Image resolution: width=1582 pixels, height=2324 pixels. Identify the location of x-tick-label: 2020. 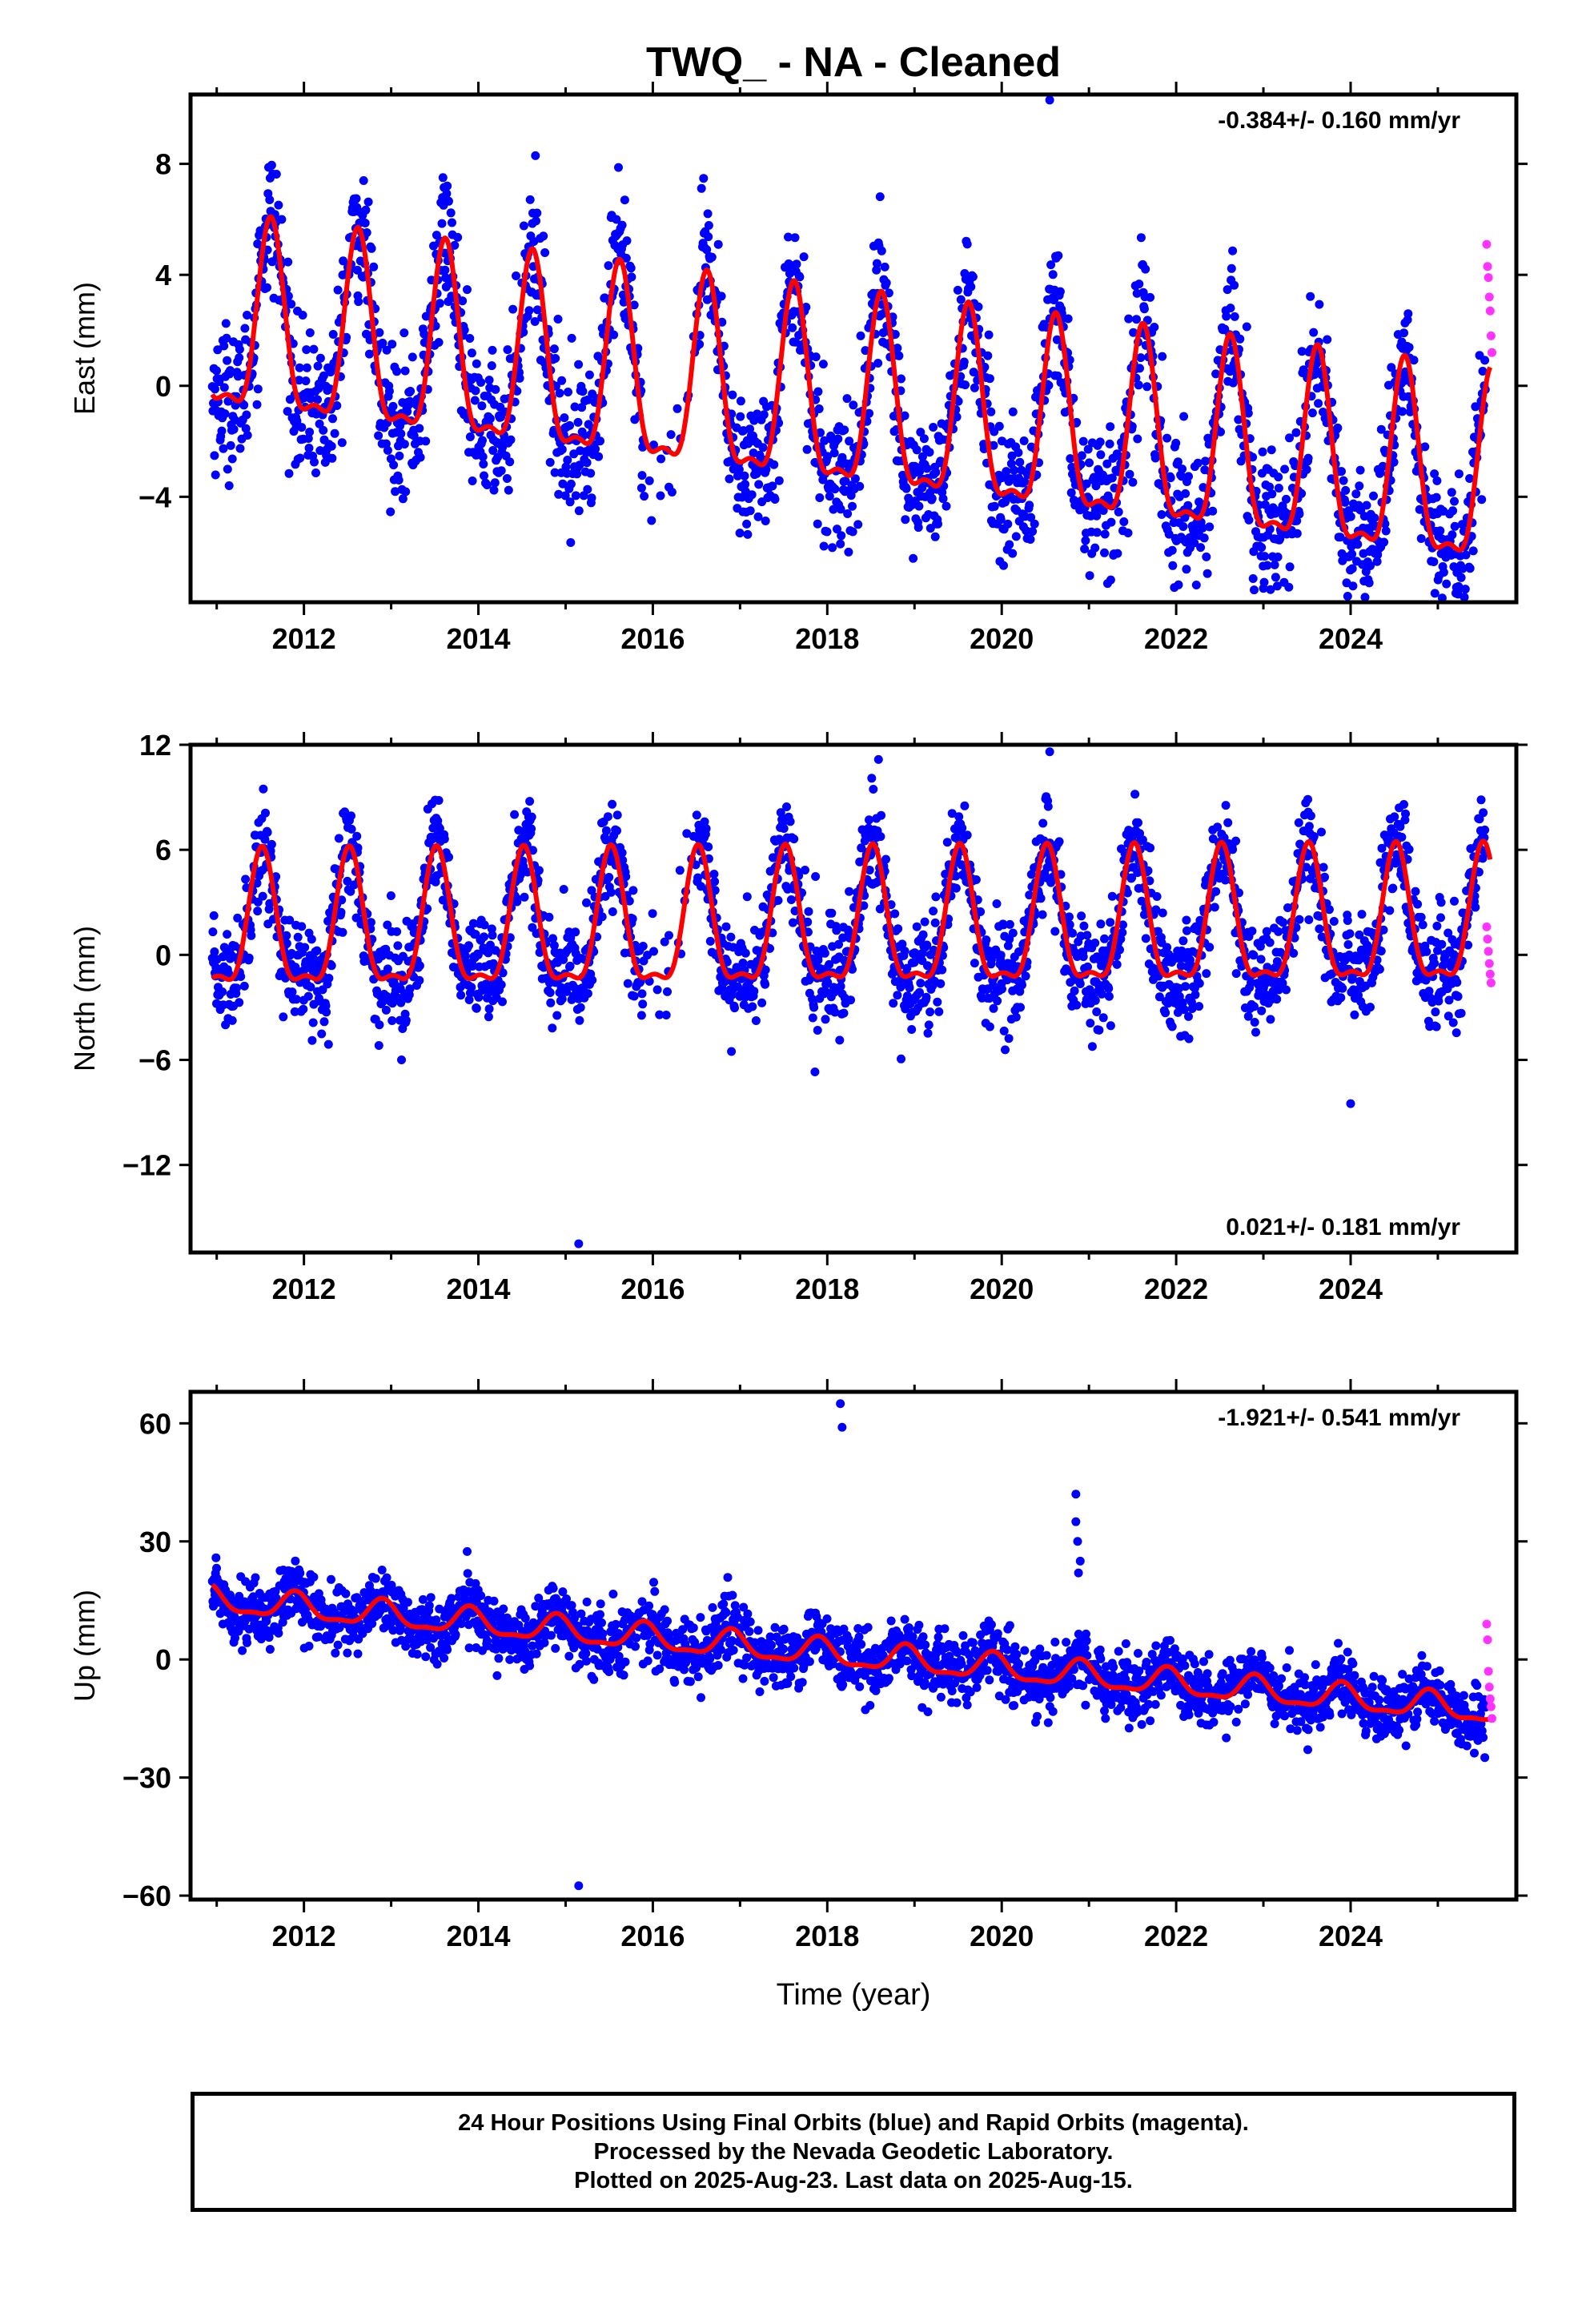
(1002, 1289).